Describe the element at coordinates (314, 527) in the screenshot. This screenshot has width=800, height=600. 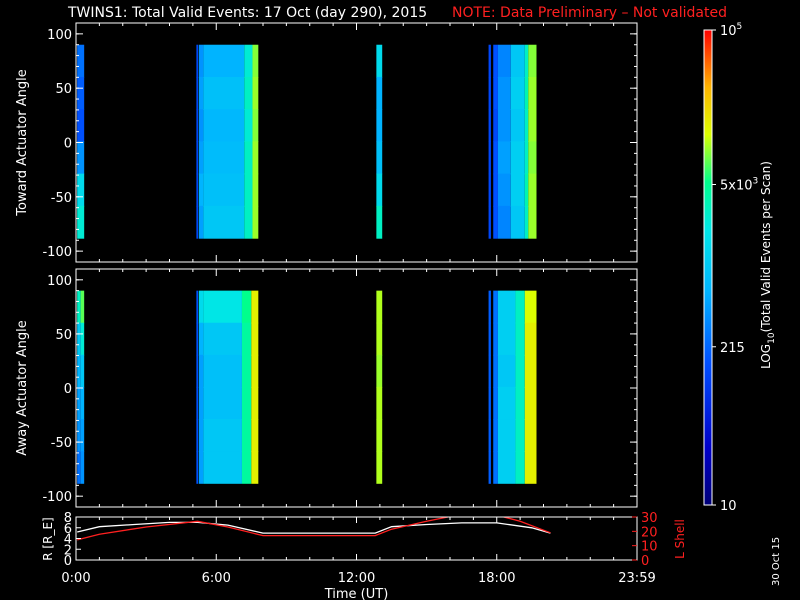
I see `series-r-line` at that location.